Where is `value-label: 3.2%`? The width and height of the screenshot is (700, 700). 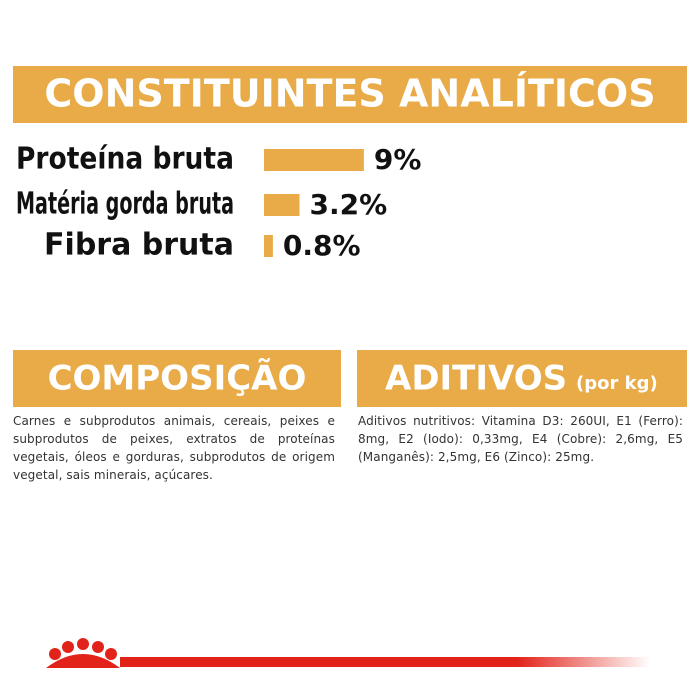
value-label: 3.2% is located at coordinates (349, 204).